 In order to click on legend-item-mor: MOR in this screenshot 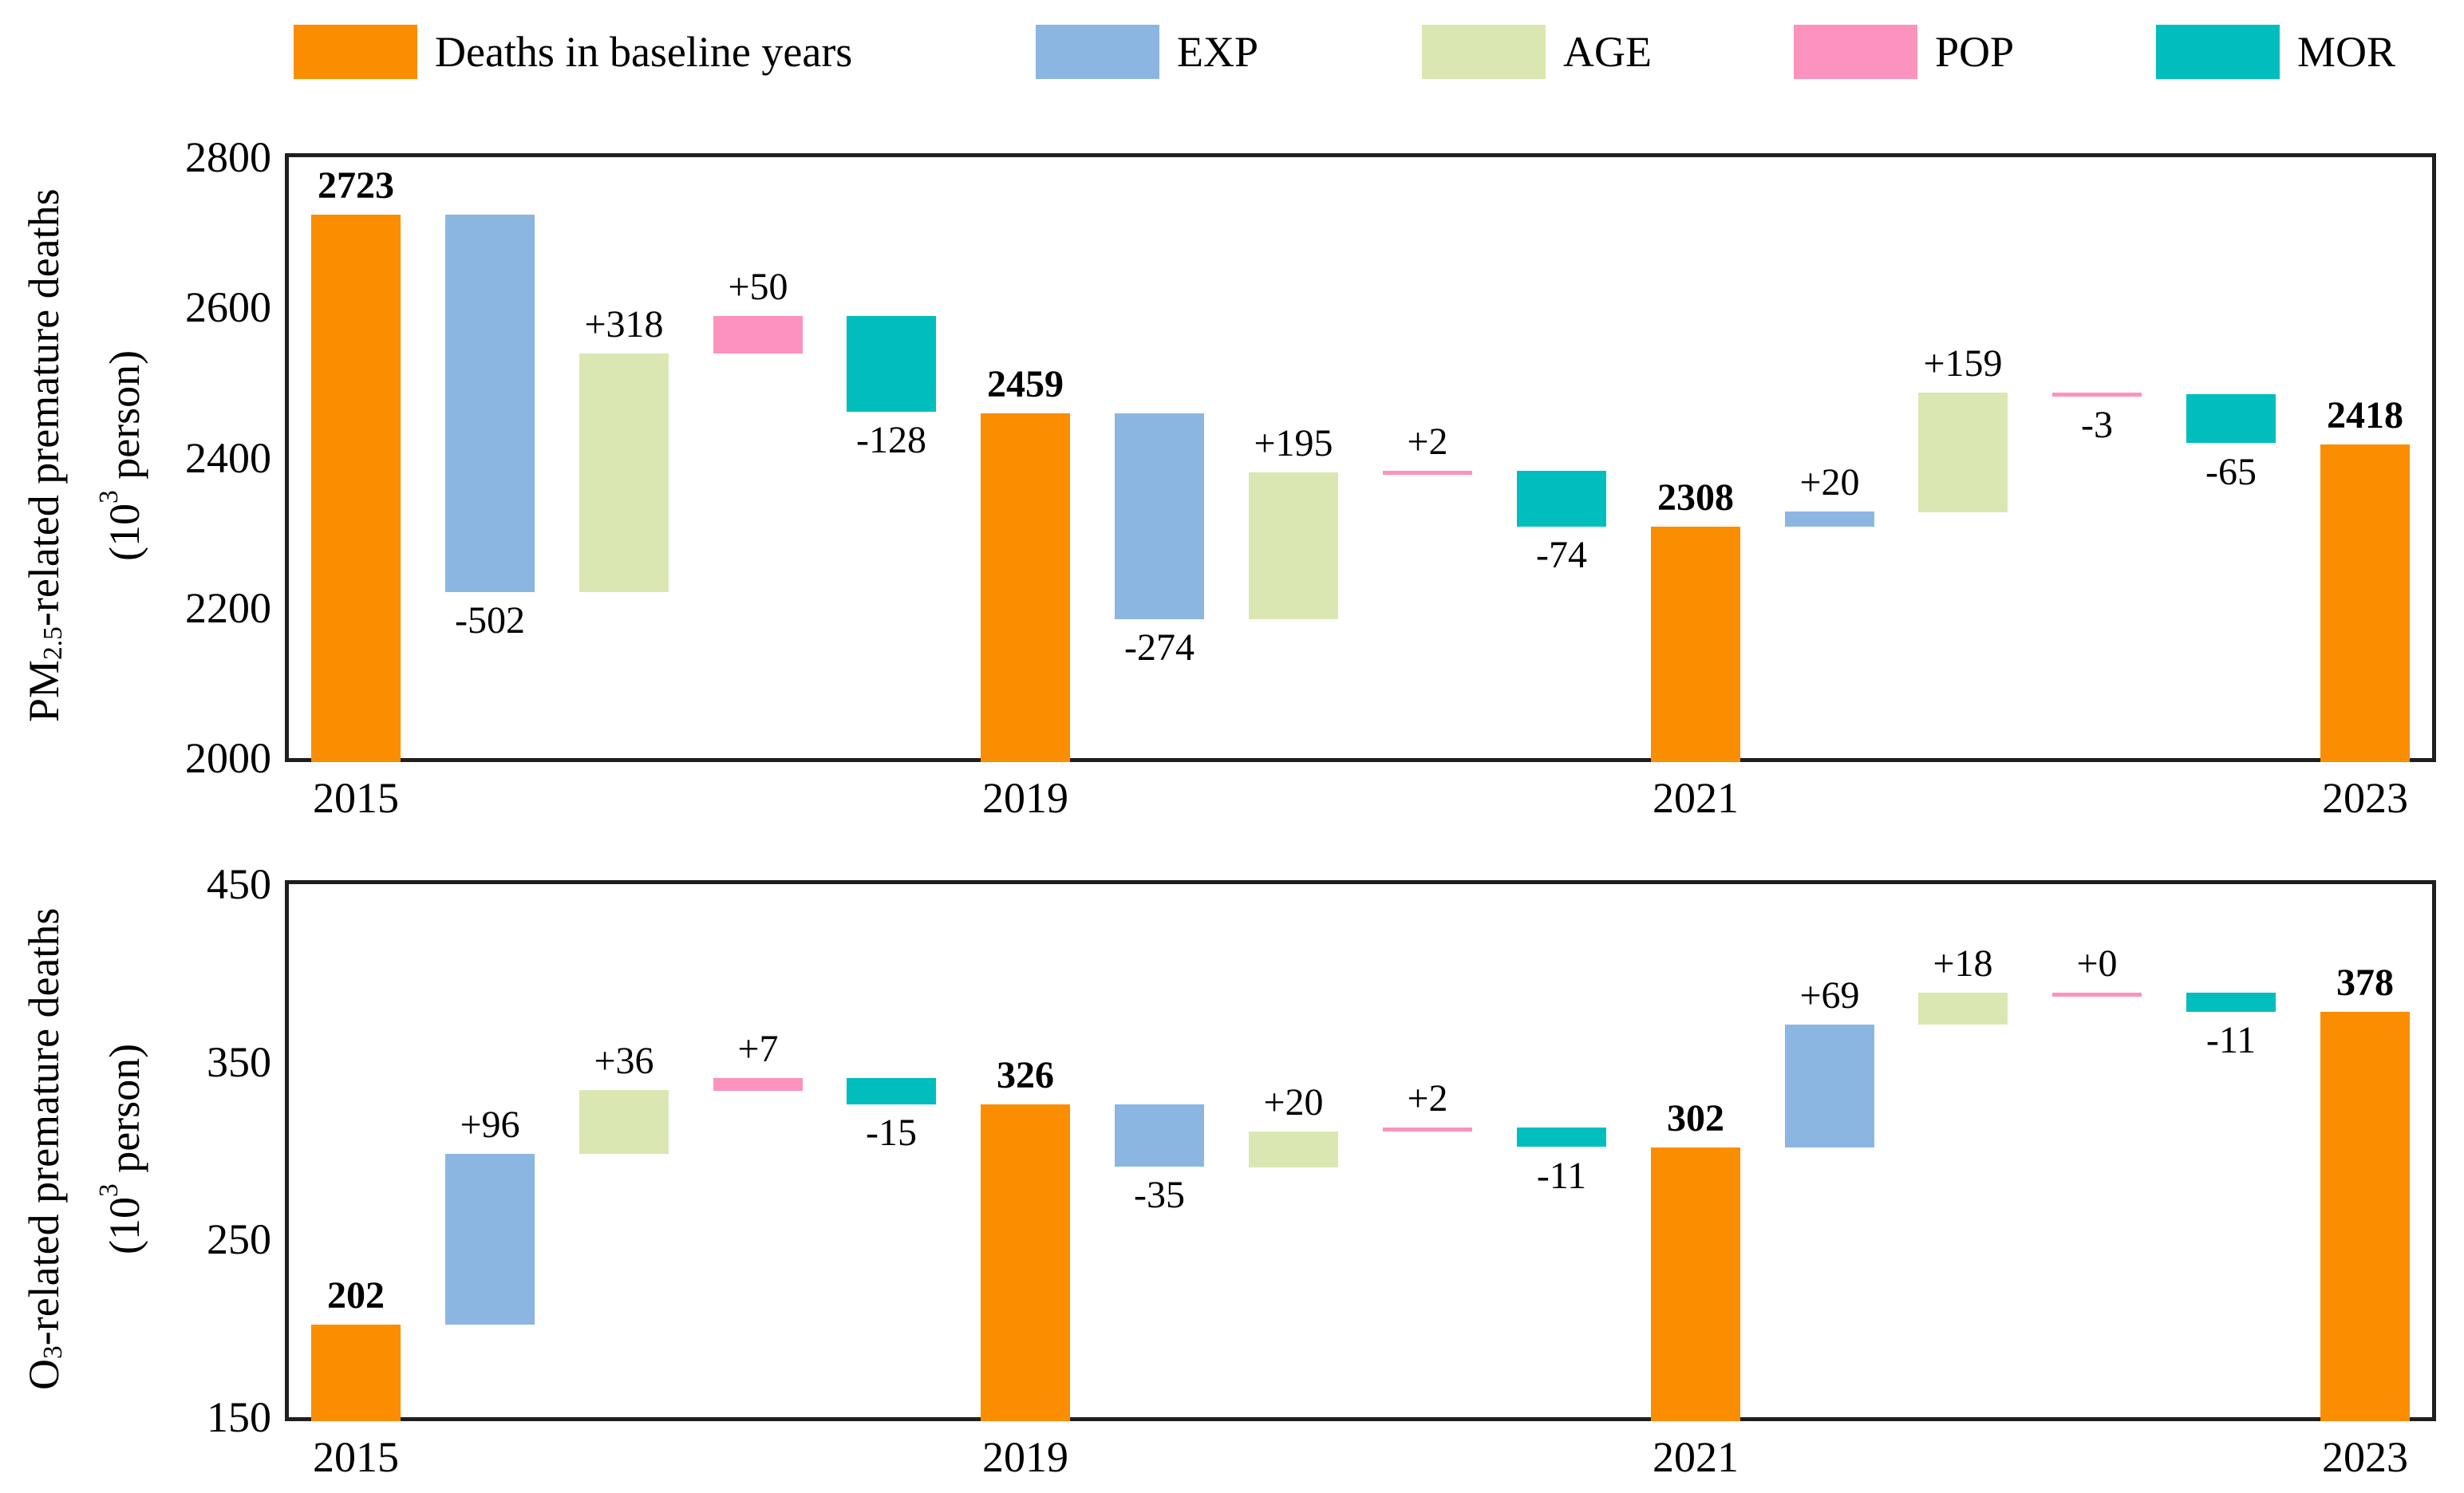, I will do `click(2275, 52)`.